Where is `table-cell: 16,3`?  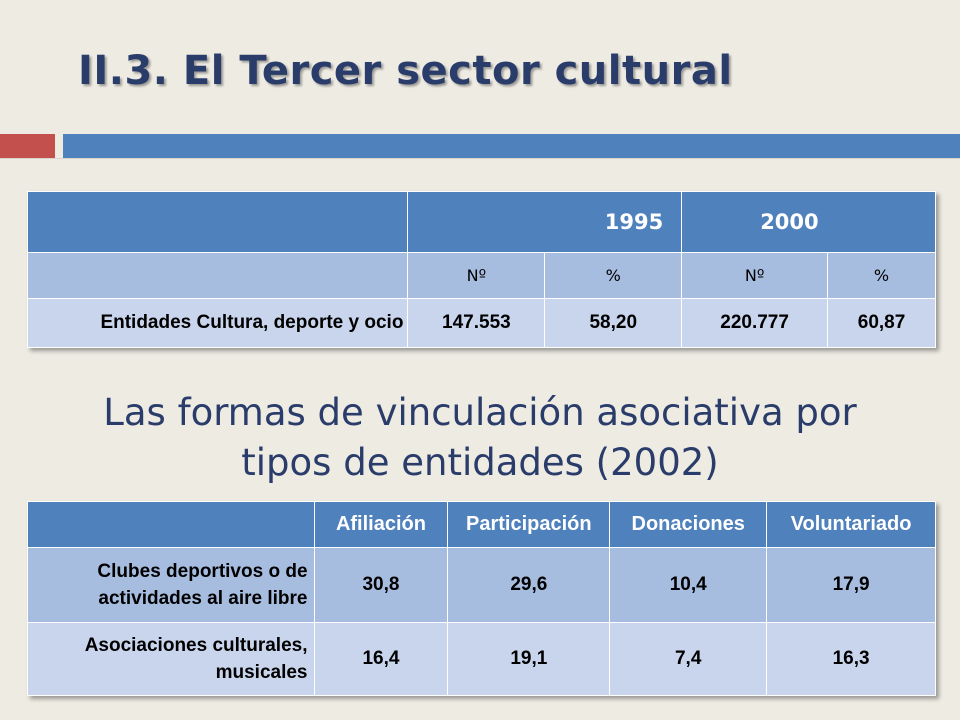 table-cell: 16,3 is located at coordinates (851, 659).